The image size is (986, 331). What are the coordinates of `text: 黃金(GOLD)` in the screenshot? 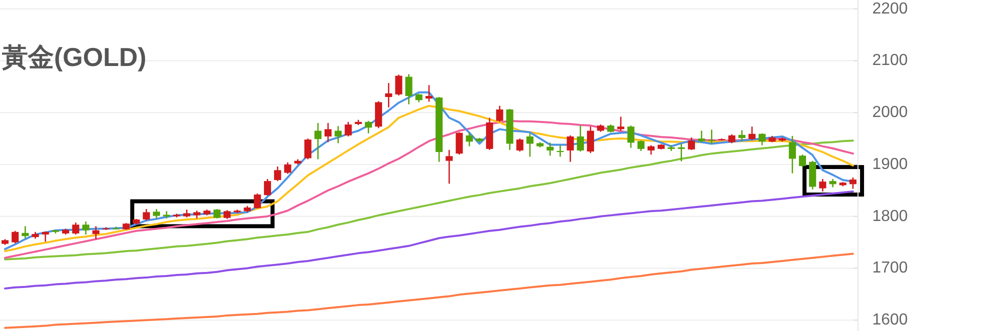 It's located at (73, 57).